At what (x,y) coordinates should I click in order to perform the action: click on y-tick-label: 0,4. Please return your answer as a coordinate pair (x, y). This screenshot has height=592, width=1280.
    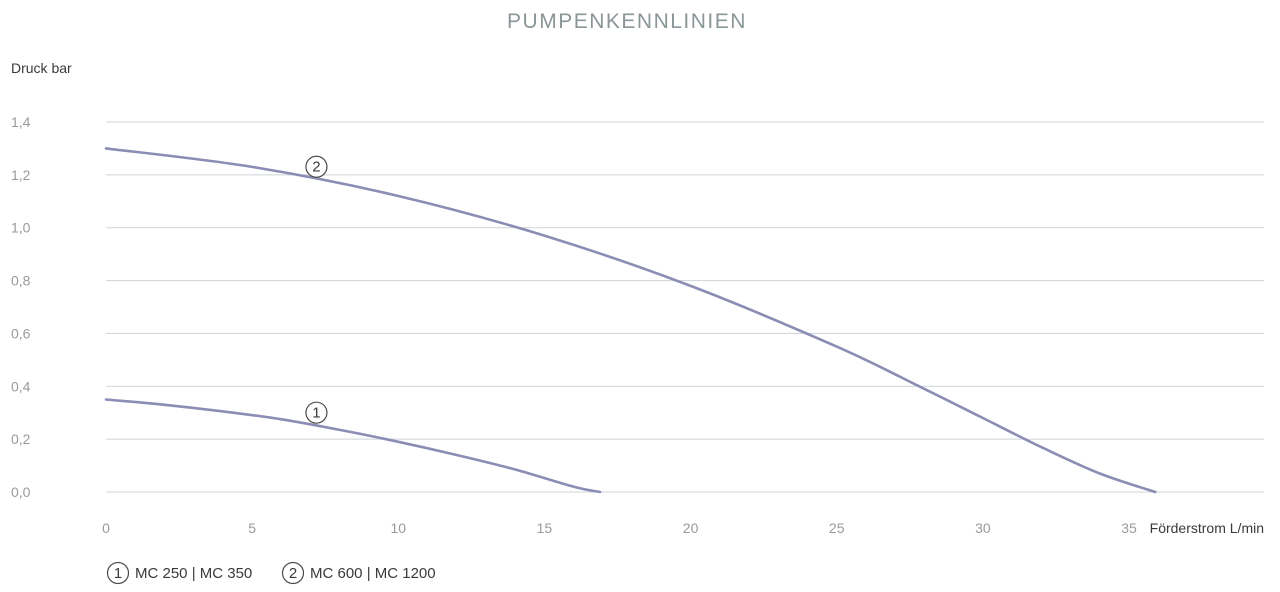
    Looking at the image, I should click on (21, 386).